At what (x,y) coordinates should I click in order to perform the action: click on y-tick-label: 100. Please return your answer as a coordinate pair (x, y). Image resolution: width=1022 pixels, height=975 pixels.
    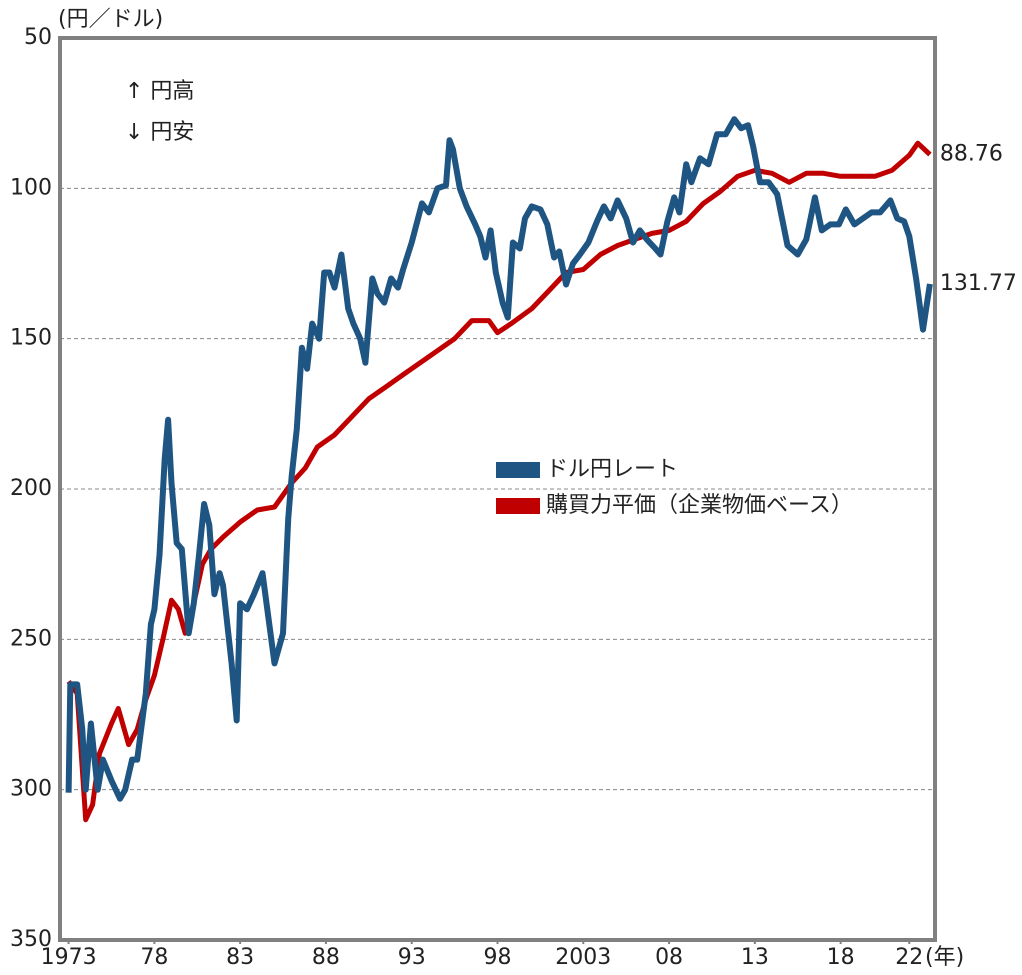
    Looking at the image, I should click on (31, 187).